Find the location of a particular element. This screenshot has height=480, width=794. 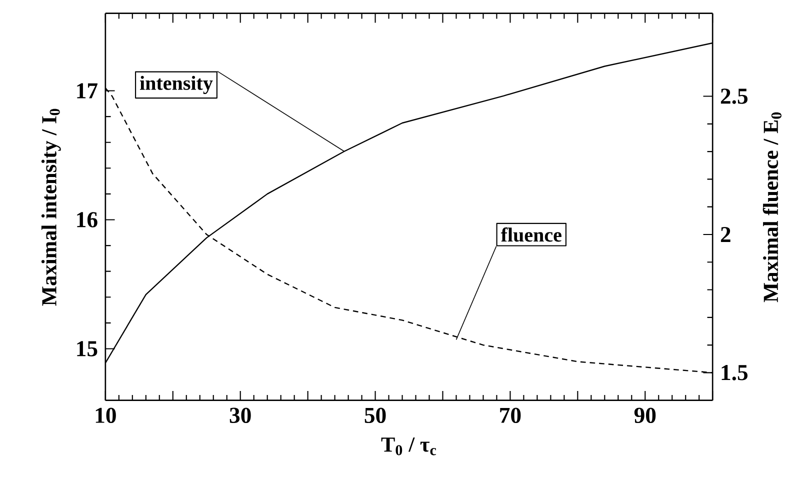

y-tick-label: 17 is located at coordinates (87, 90).